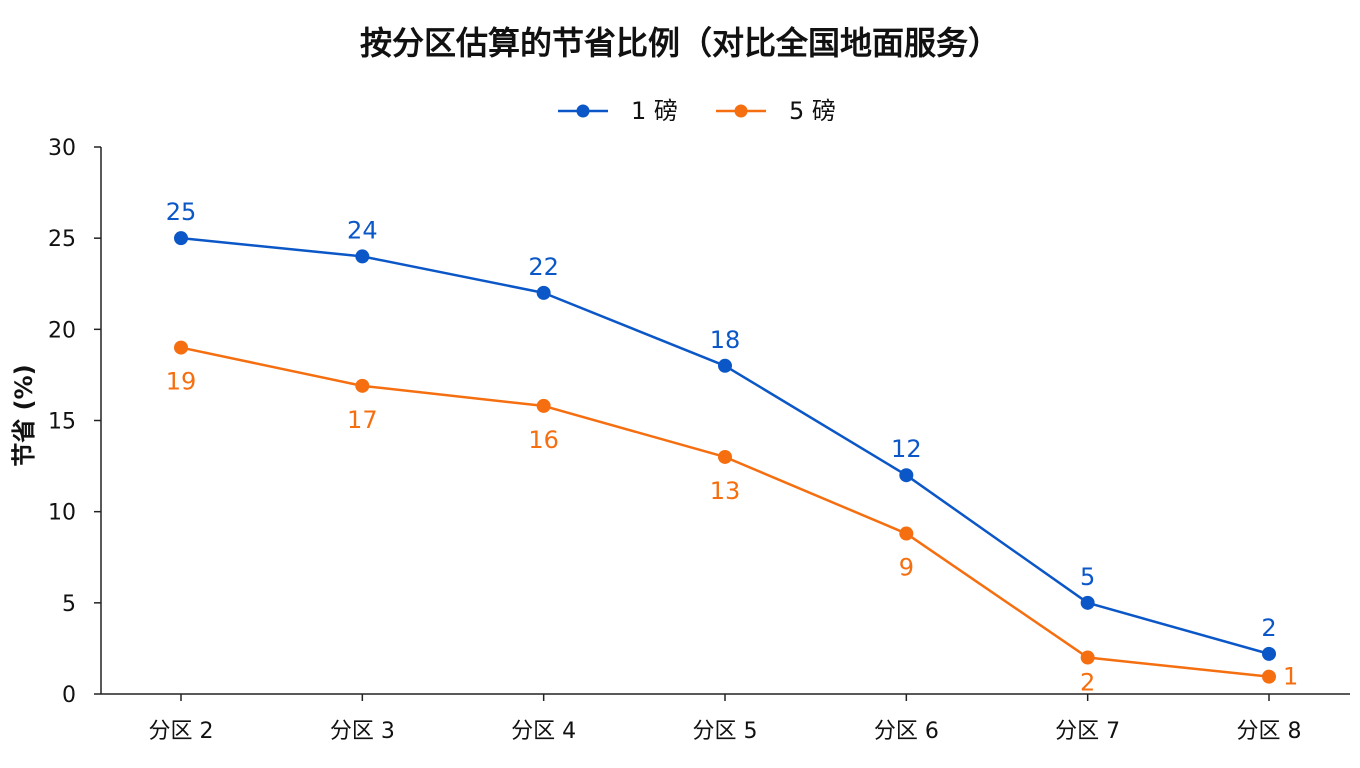 Image resolution: width=1360 pixels, height=768 pixels. Describe the element at coordinates (62, 330) in the screenshot. I see `y-tick-label: 20` at that location.